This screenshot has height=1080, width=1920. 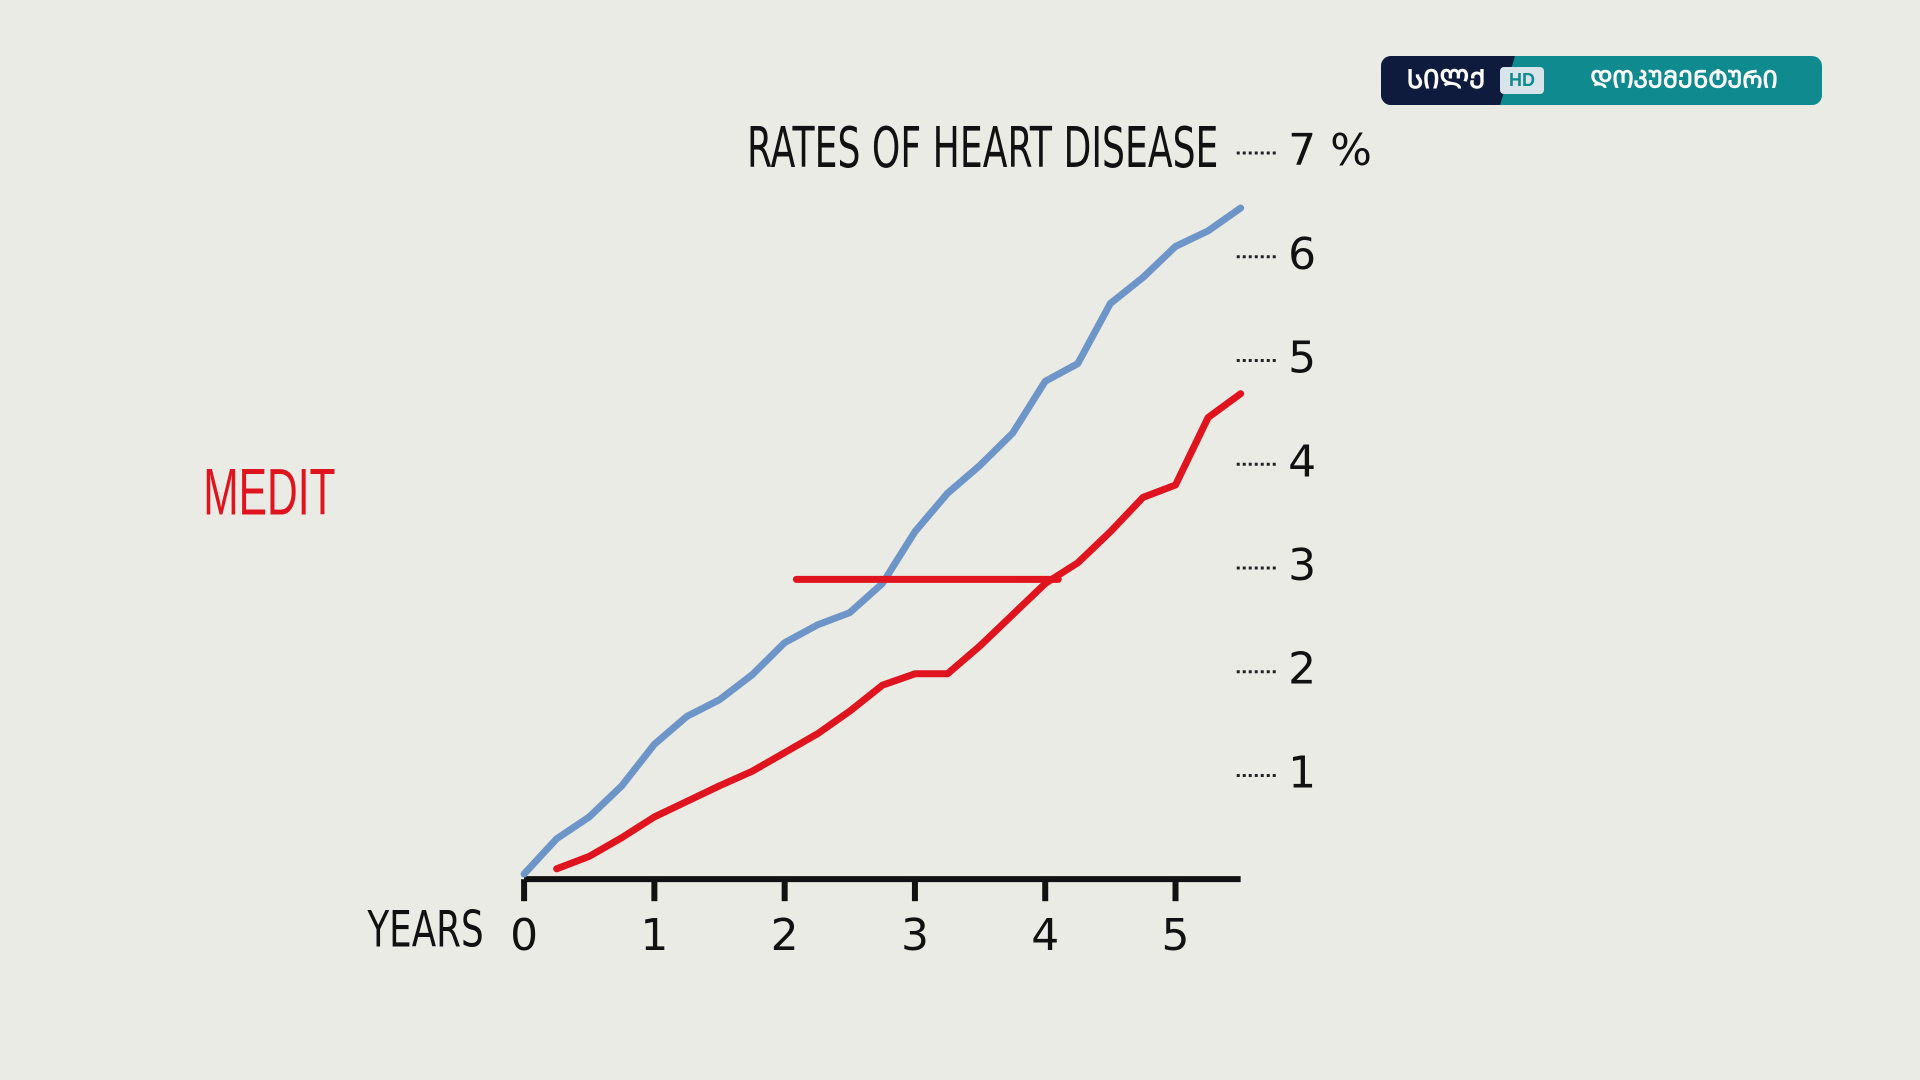 I want to click on x-tick-label: 3, so click(x=915, y=935).